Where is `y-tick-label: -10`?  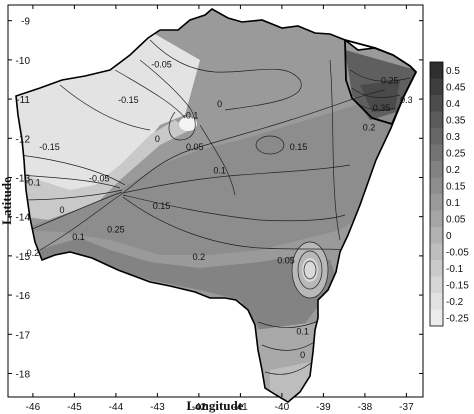 y-tick-label: -10 is located at coordinates (23, 61).